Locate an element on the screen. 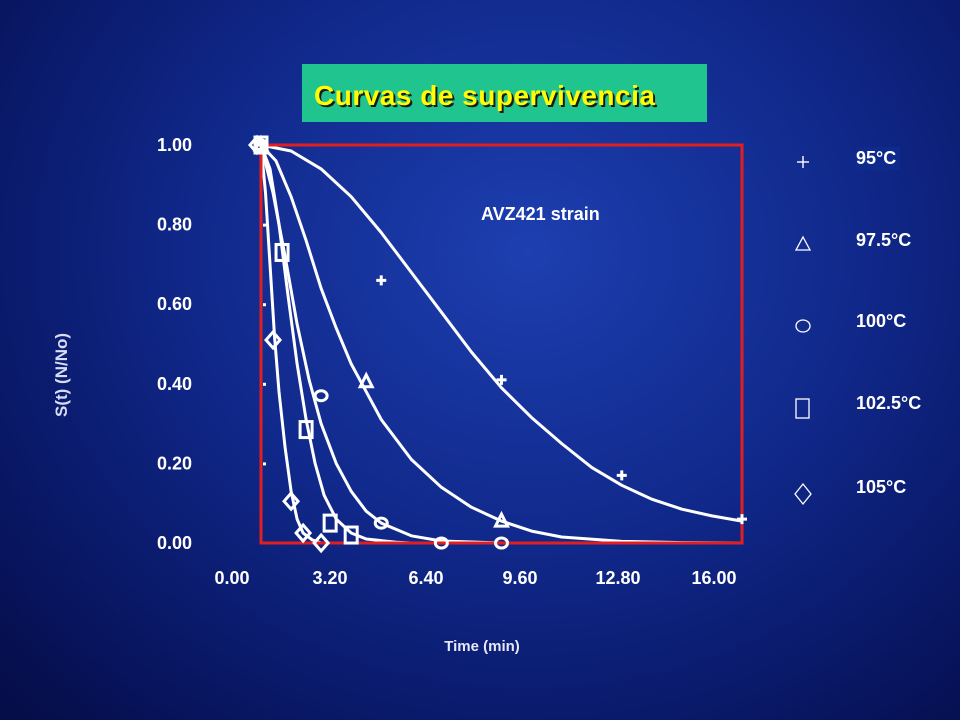 Image resolution: width=960 pixels, height=720 pixels. x-tick-label: 3.20 is located at coordinates (329, 578).